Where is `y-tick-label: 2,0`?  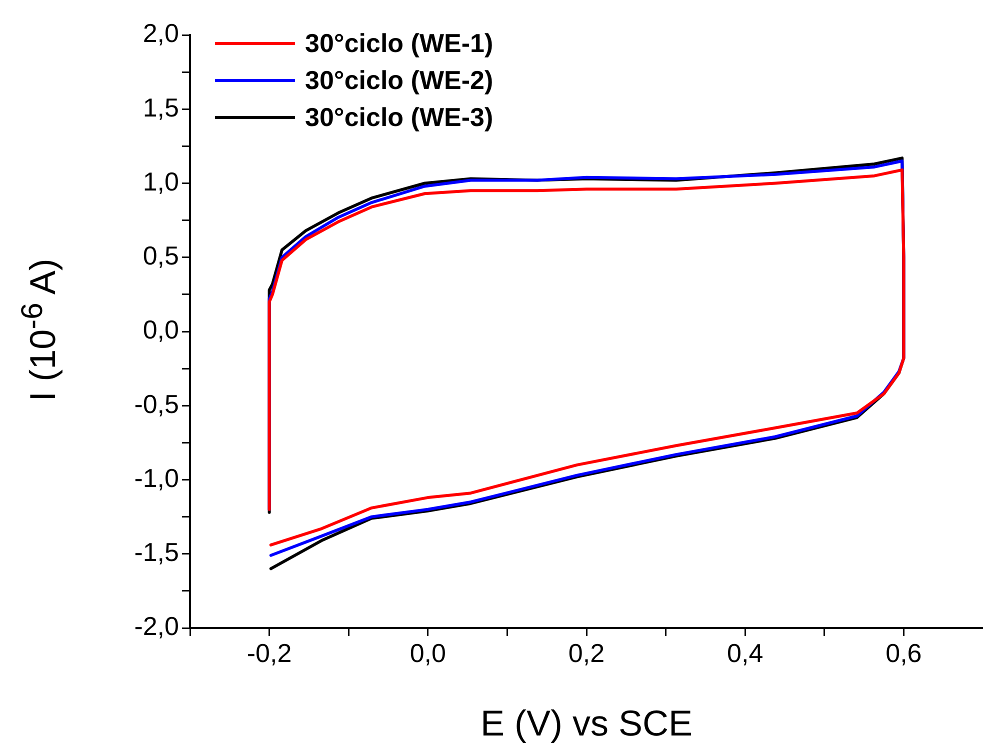 y-tick-label: 2,0 is located at coordinates (160, 33).